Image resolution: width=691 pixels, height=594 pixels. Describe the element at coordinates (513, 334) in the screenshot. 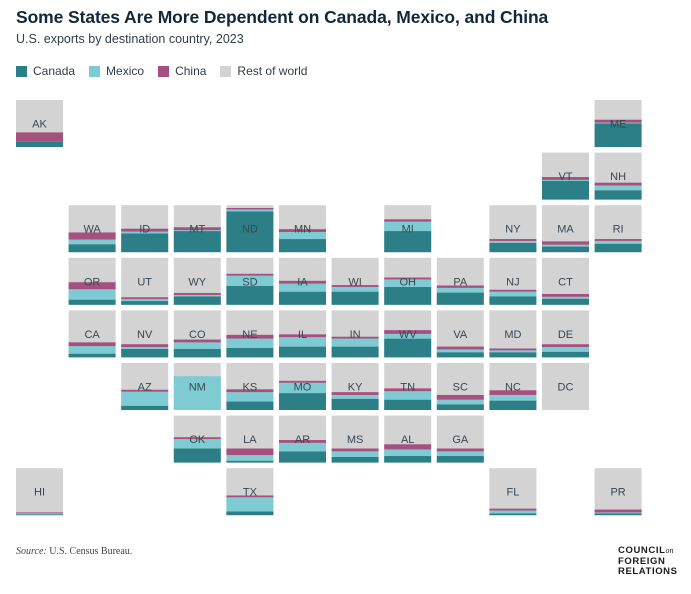

I see `state-tile-md: MD` at that location.